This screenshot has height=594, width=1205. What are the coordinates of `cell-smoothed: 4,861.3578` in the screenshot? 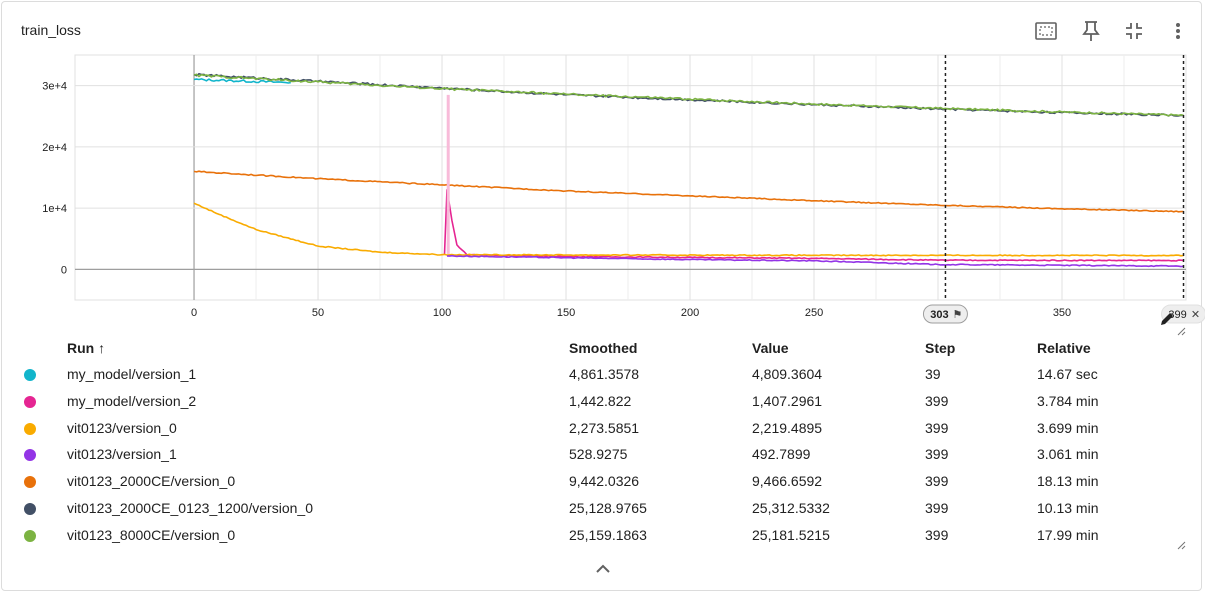 It's located at (604, 374).